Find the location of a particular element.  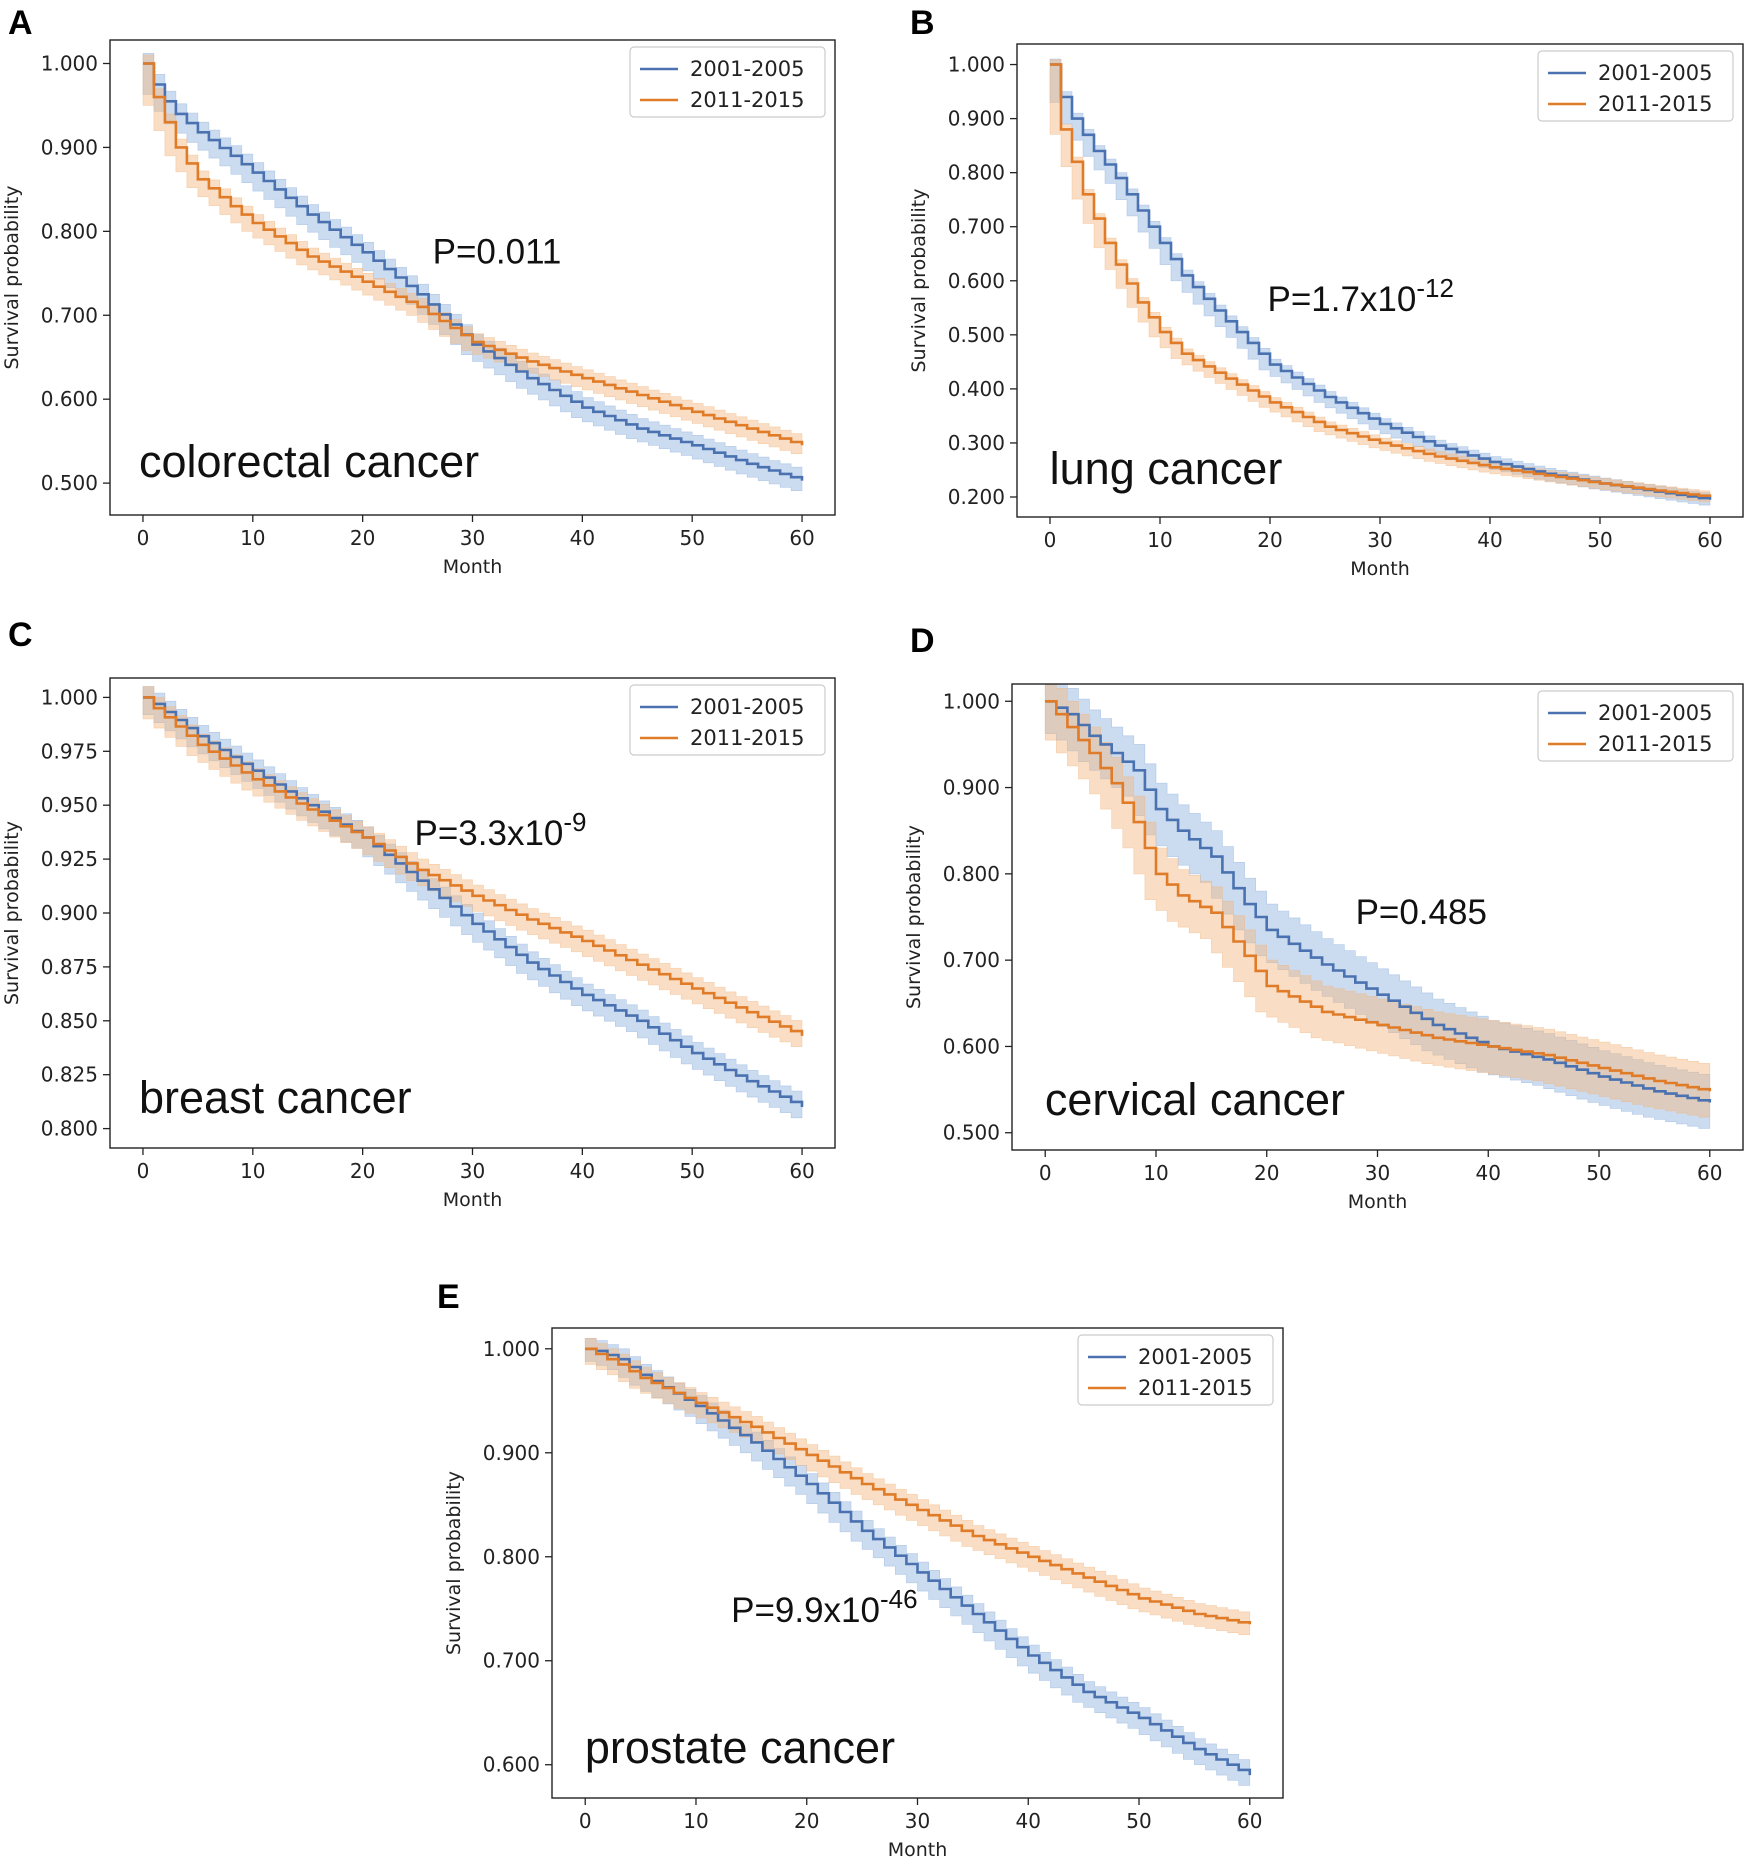

y-tick-label: 0.200 is located at coordinates (976, 497).